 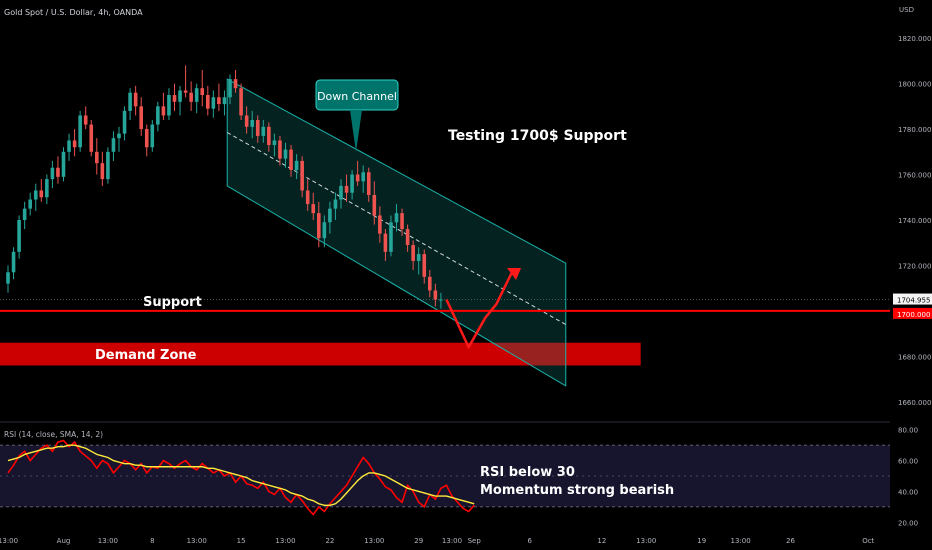 What do you see at coordinates (73, 12) in the screenshot?
I see `symbol-title: Gold Spot / U.S. Dollar, 4h, OANDA` at bounding box center [73, 12].